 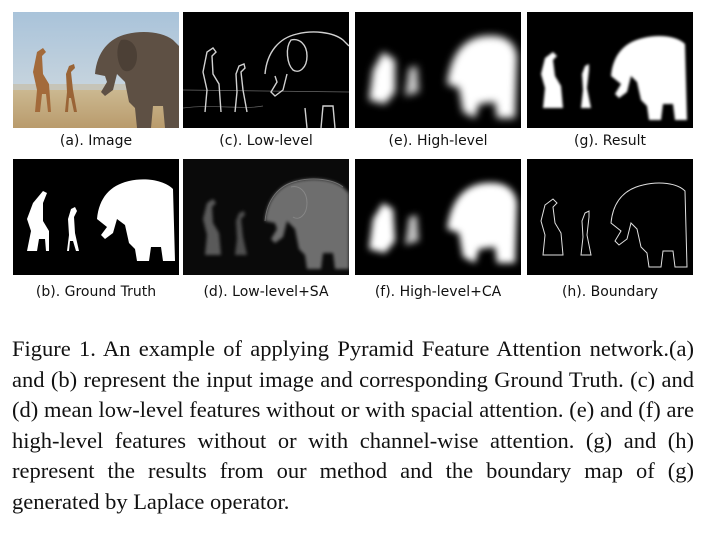 I want to click on sub-caption-g: (g). Result, so click(x=610, y=141).